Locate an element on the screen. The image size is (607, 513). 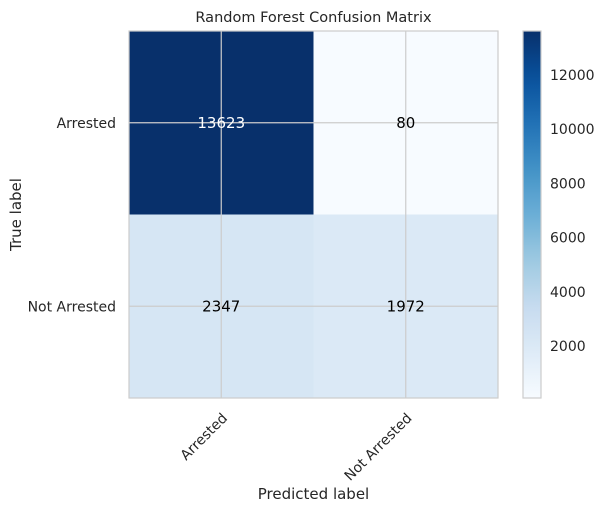
chart-title: Random Forest Confusion Matrix is located at coordinates (313, 18).